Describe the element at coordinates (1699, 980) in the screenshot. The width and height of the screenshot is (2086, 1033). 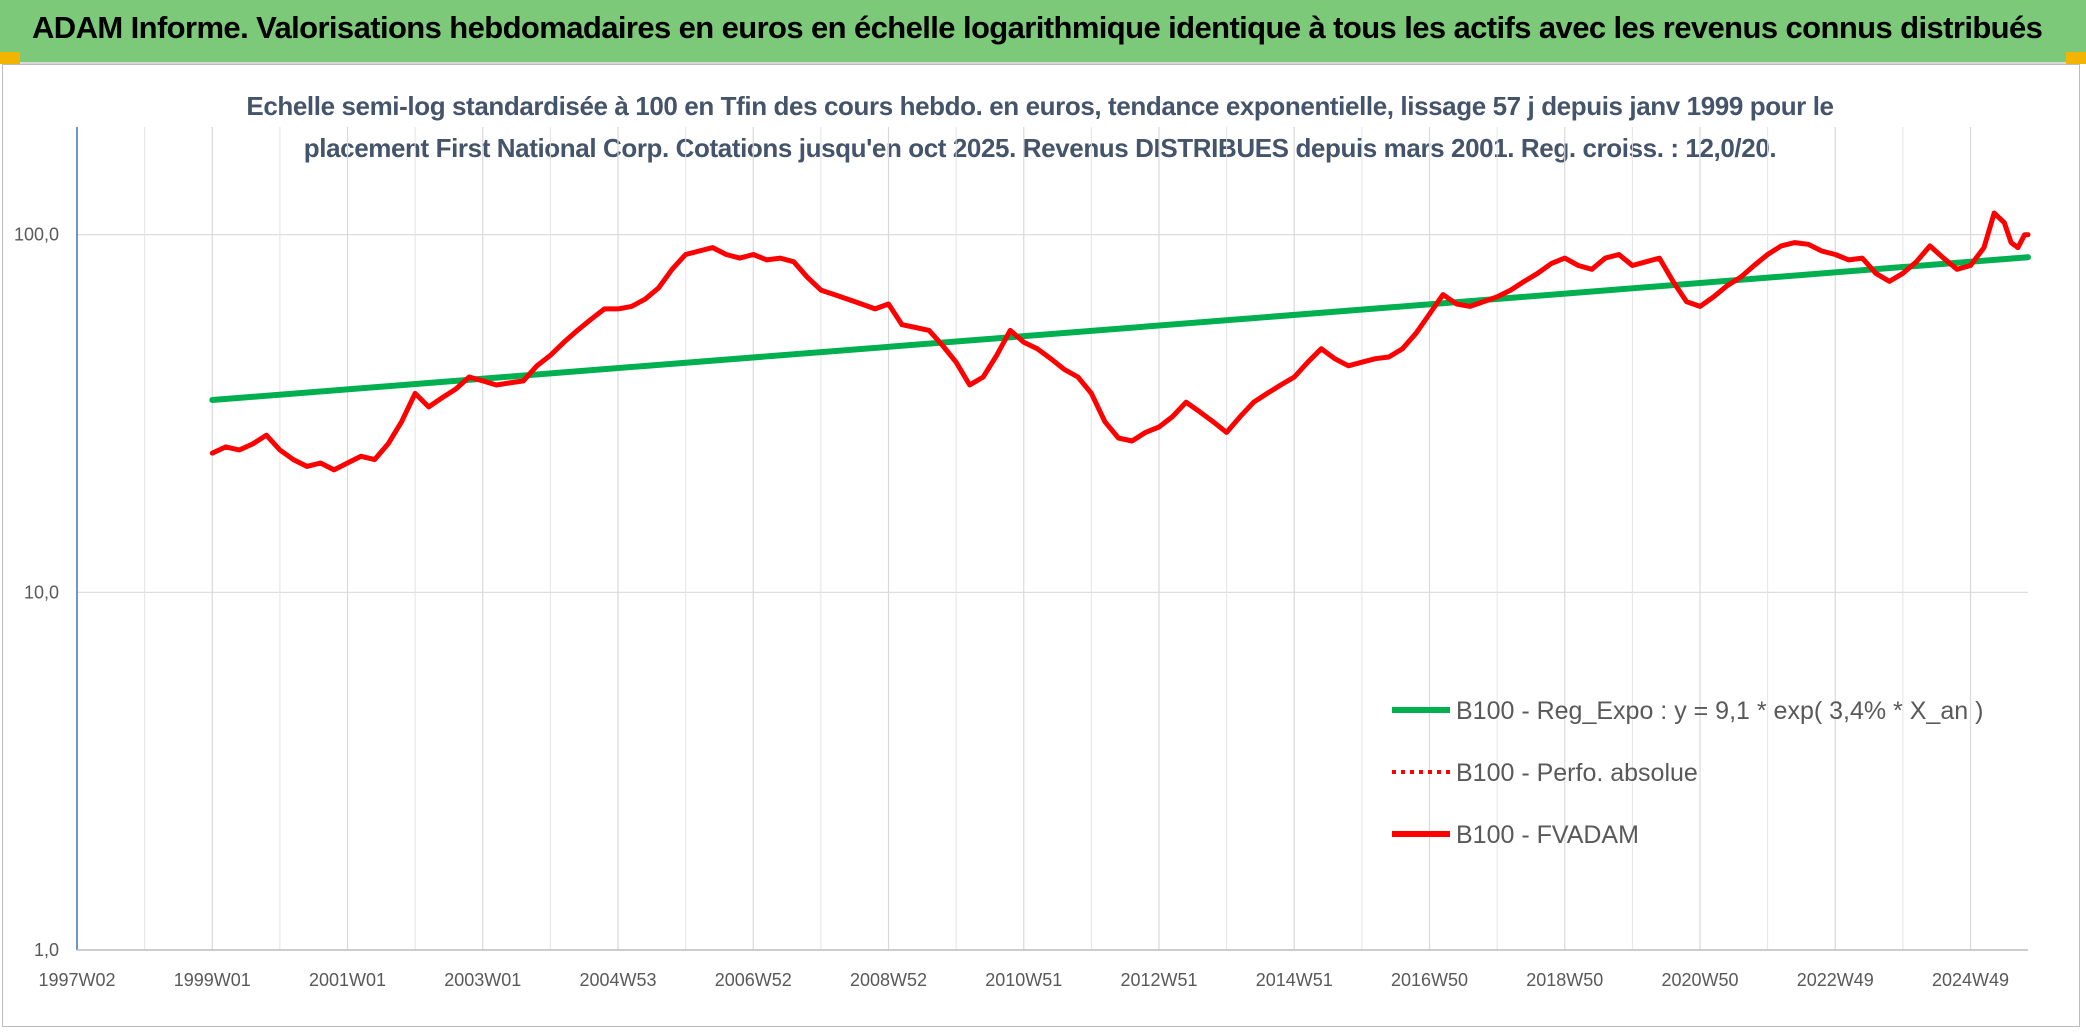
I see `x-tick-label: 2020W50` at that location.